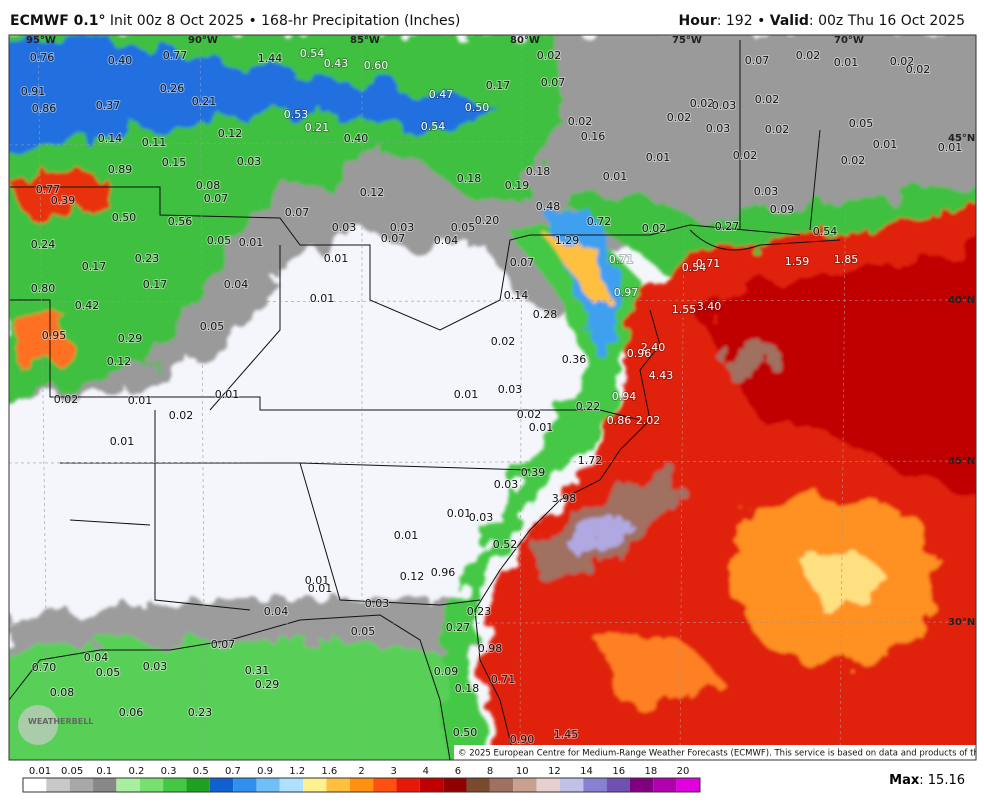  What do you see at coordinates (204, 101) in the screenshot?
I see `precip-value: 0.21` at bounding box center [204, 101].